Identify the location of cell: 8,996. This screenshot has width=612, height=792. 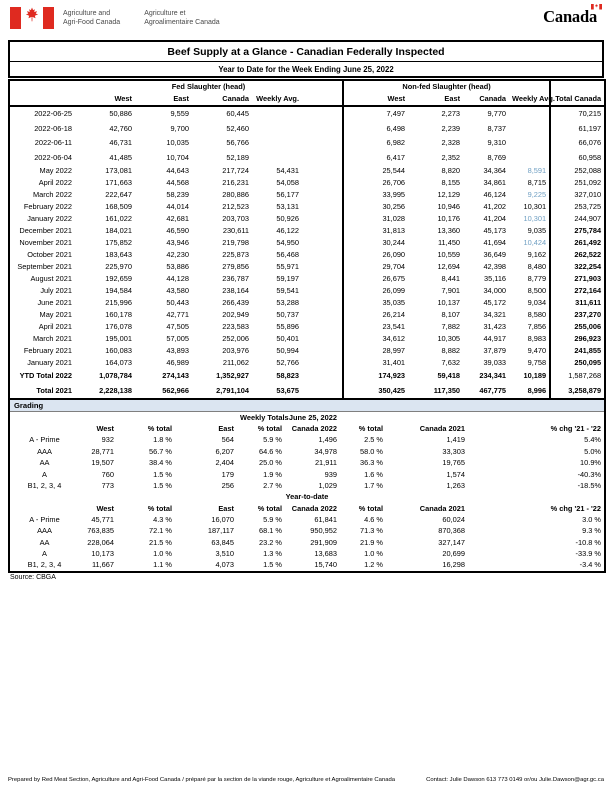
(537, 390).